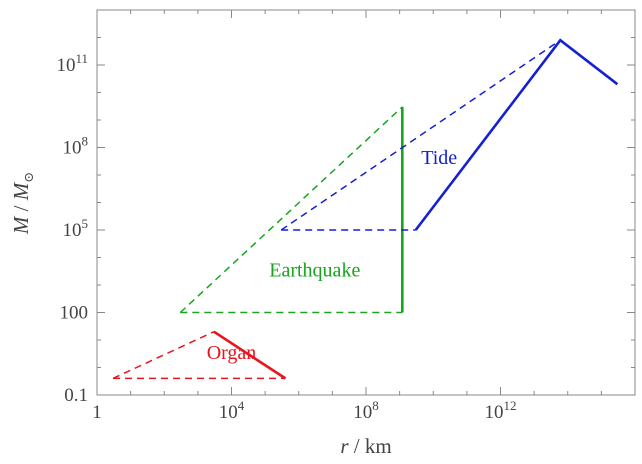 The image size is (642, 464). Describe the element at coordinates (163, 355) in the screenshot. I see `organ-dashed-line` at that location.